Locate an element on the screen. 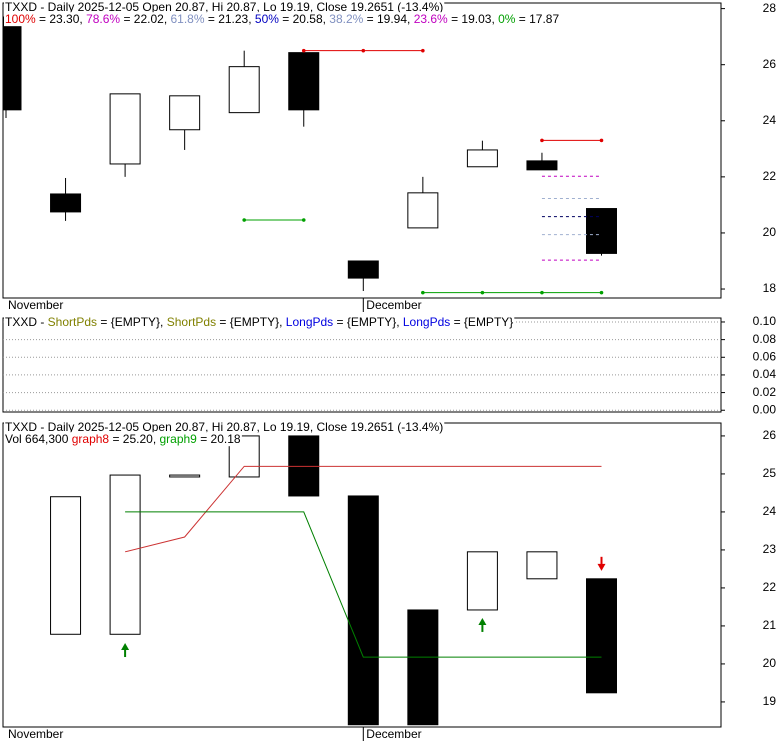  y-tick-label: 25 is located at coordinates (770, 473).